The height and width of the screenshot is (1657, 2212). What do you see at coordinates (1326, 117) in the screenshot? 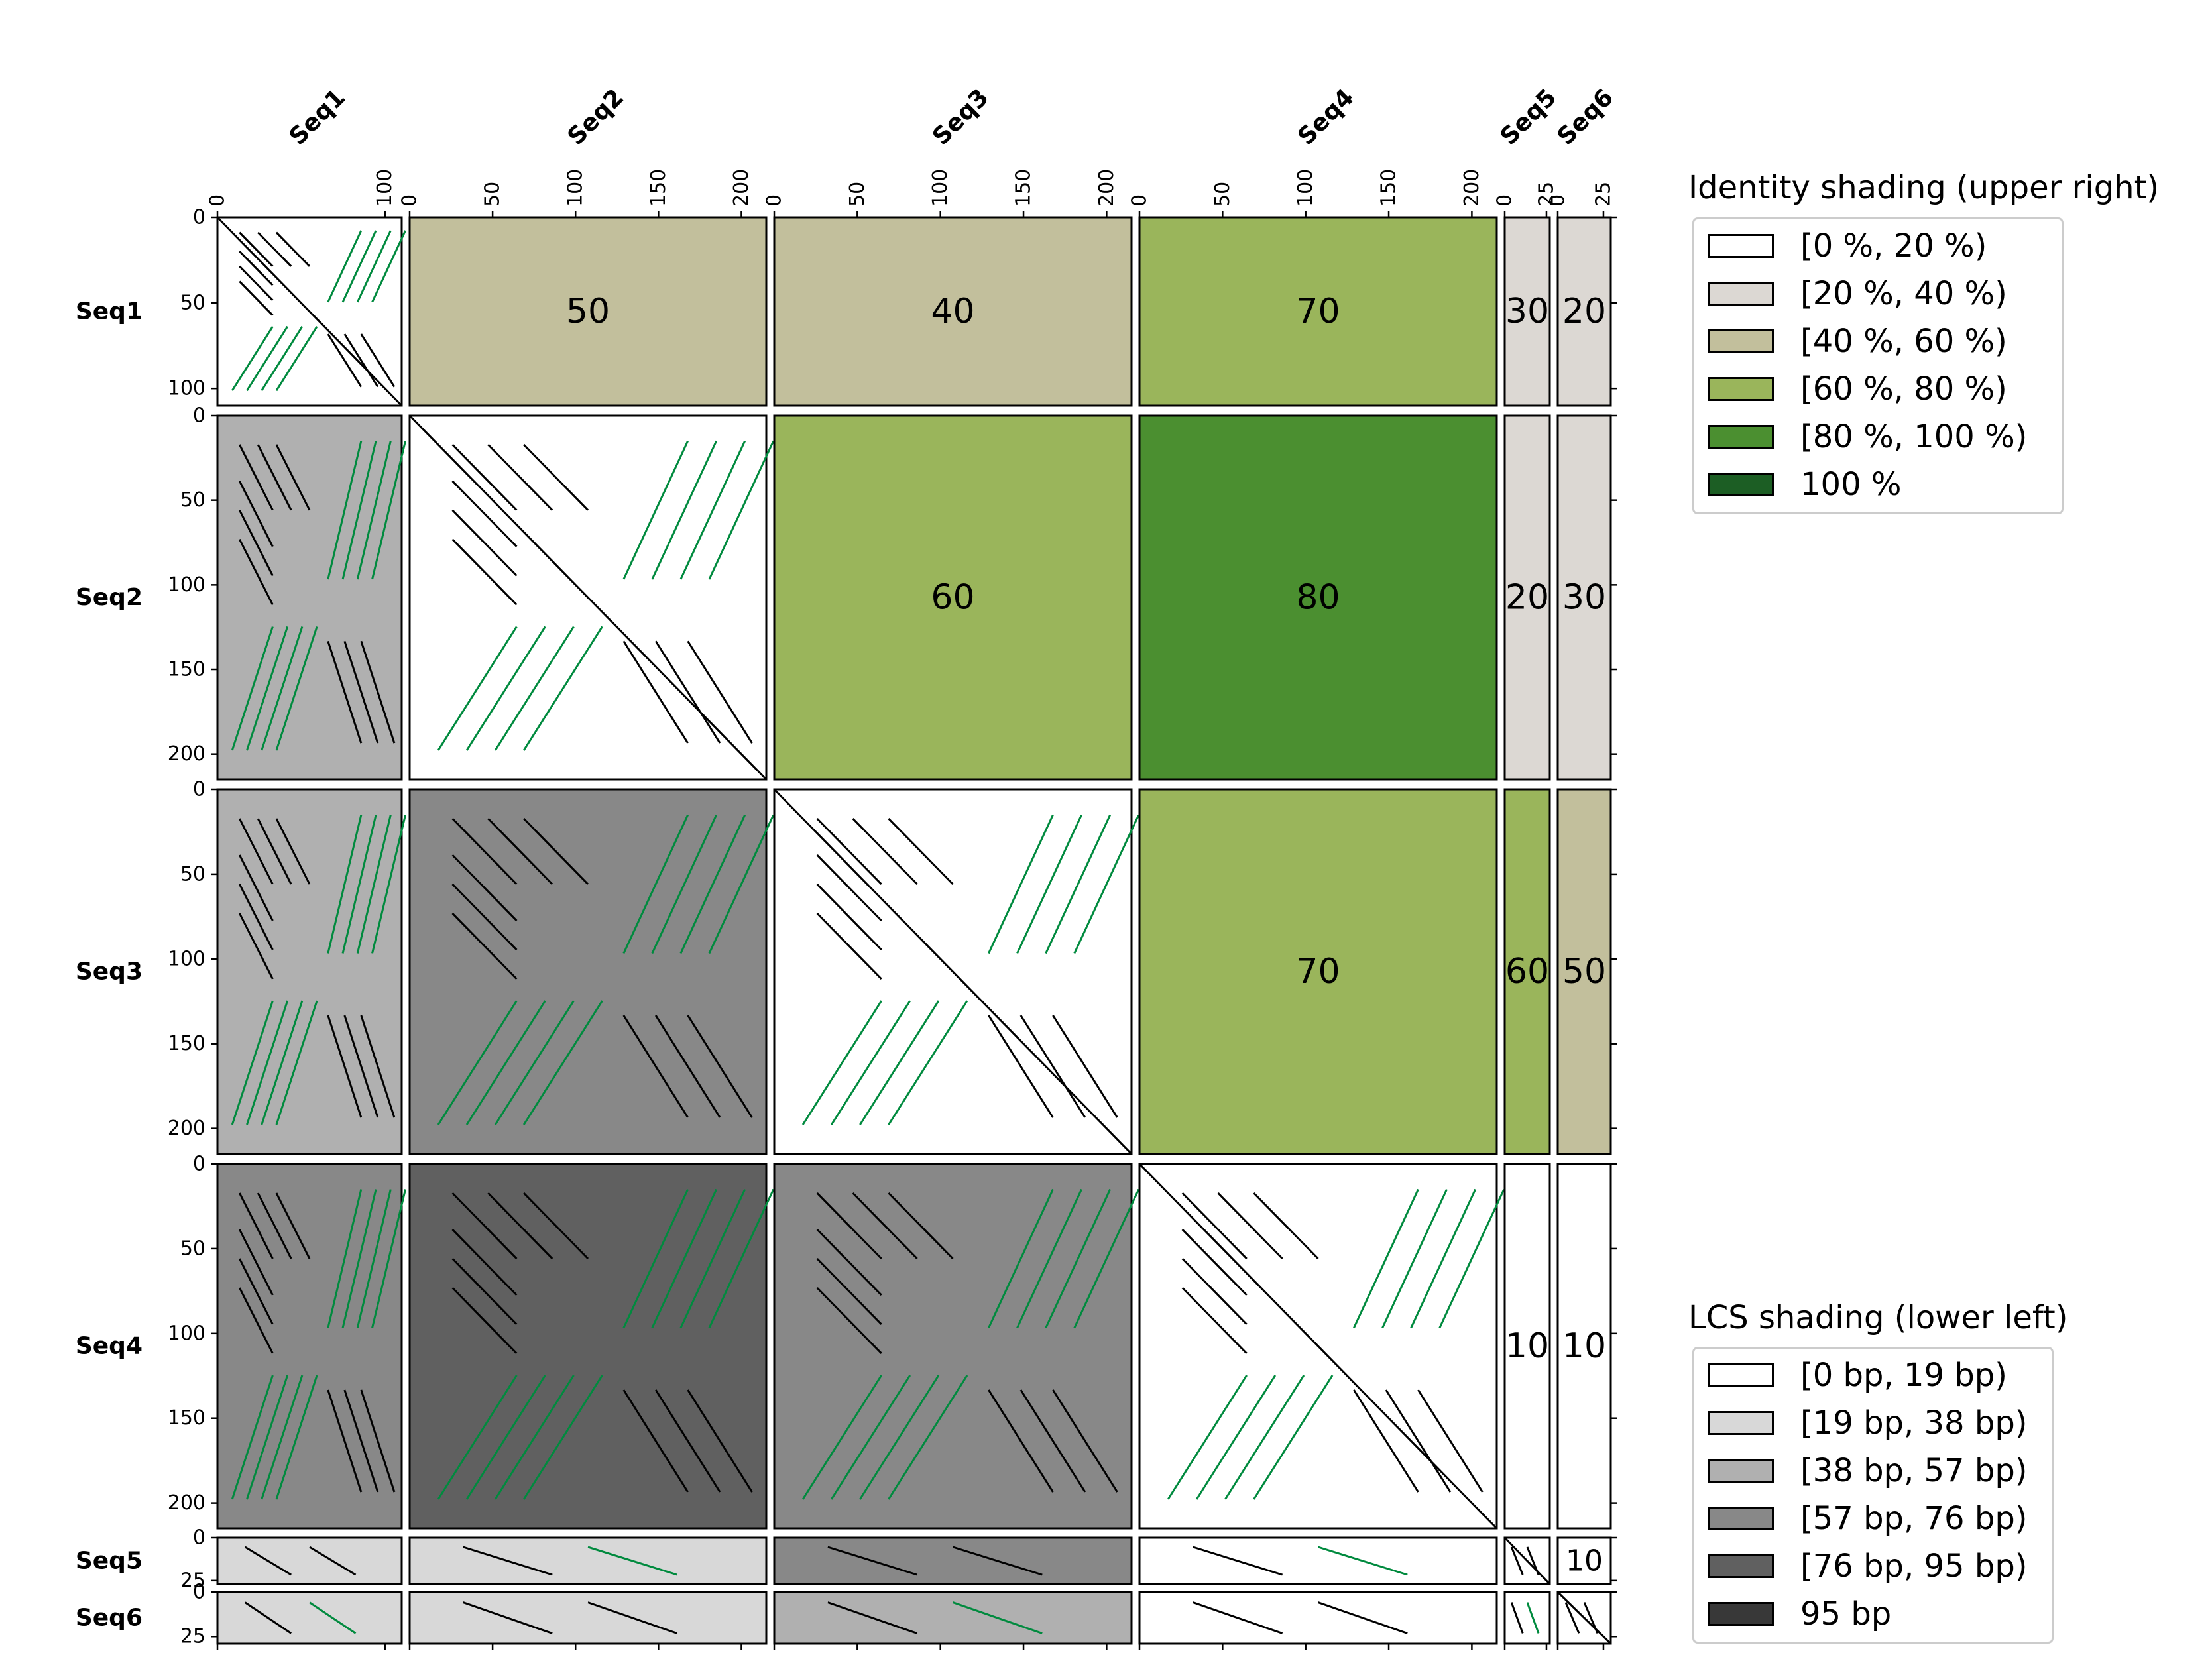
I see `column-header-label: Seq4` at bounding box center [1326, 117].